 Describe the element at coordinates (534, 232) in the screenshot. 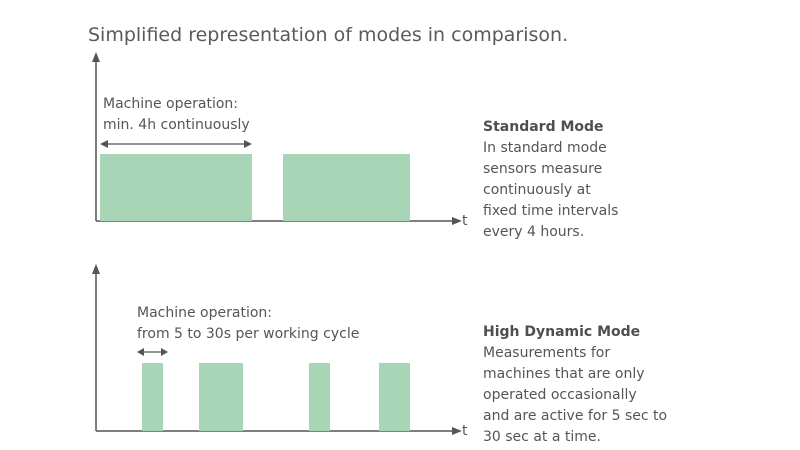

I see `standard-mode-text-line: every 4 hours.` at that location.